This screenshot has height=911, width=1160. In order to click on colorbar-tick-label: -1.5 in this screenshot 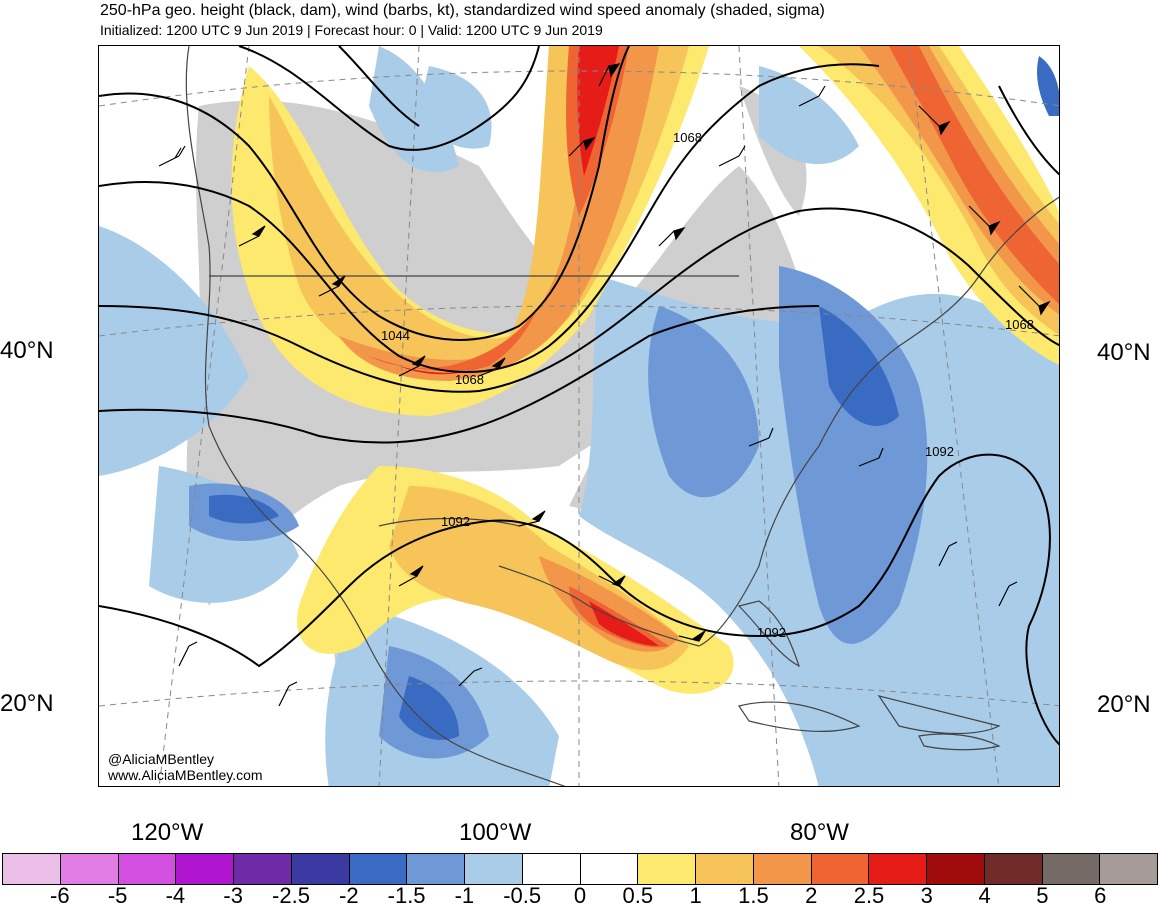, I will do `click(406, 895)`.